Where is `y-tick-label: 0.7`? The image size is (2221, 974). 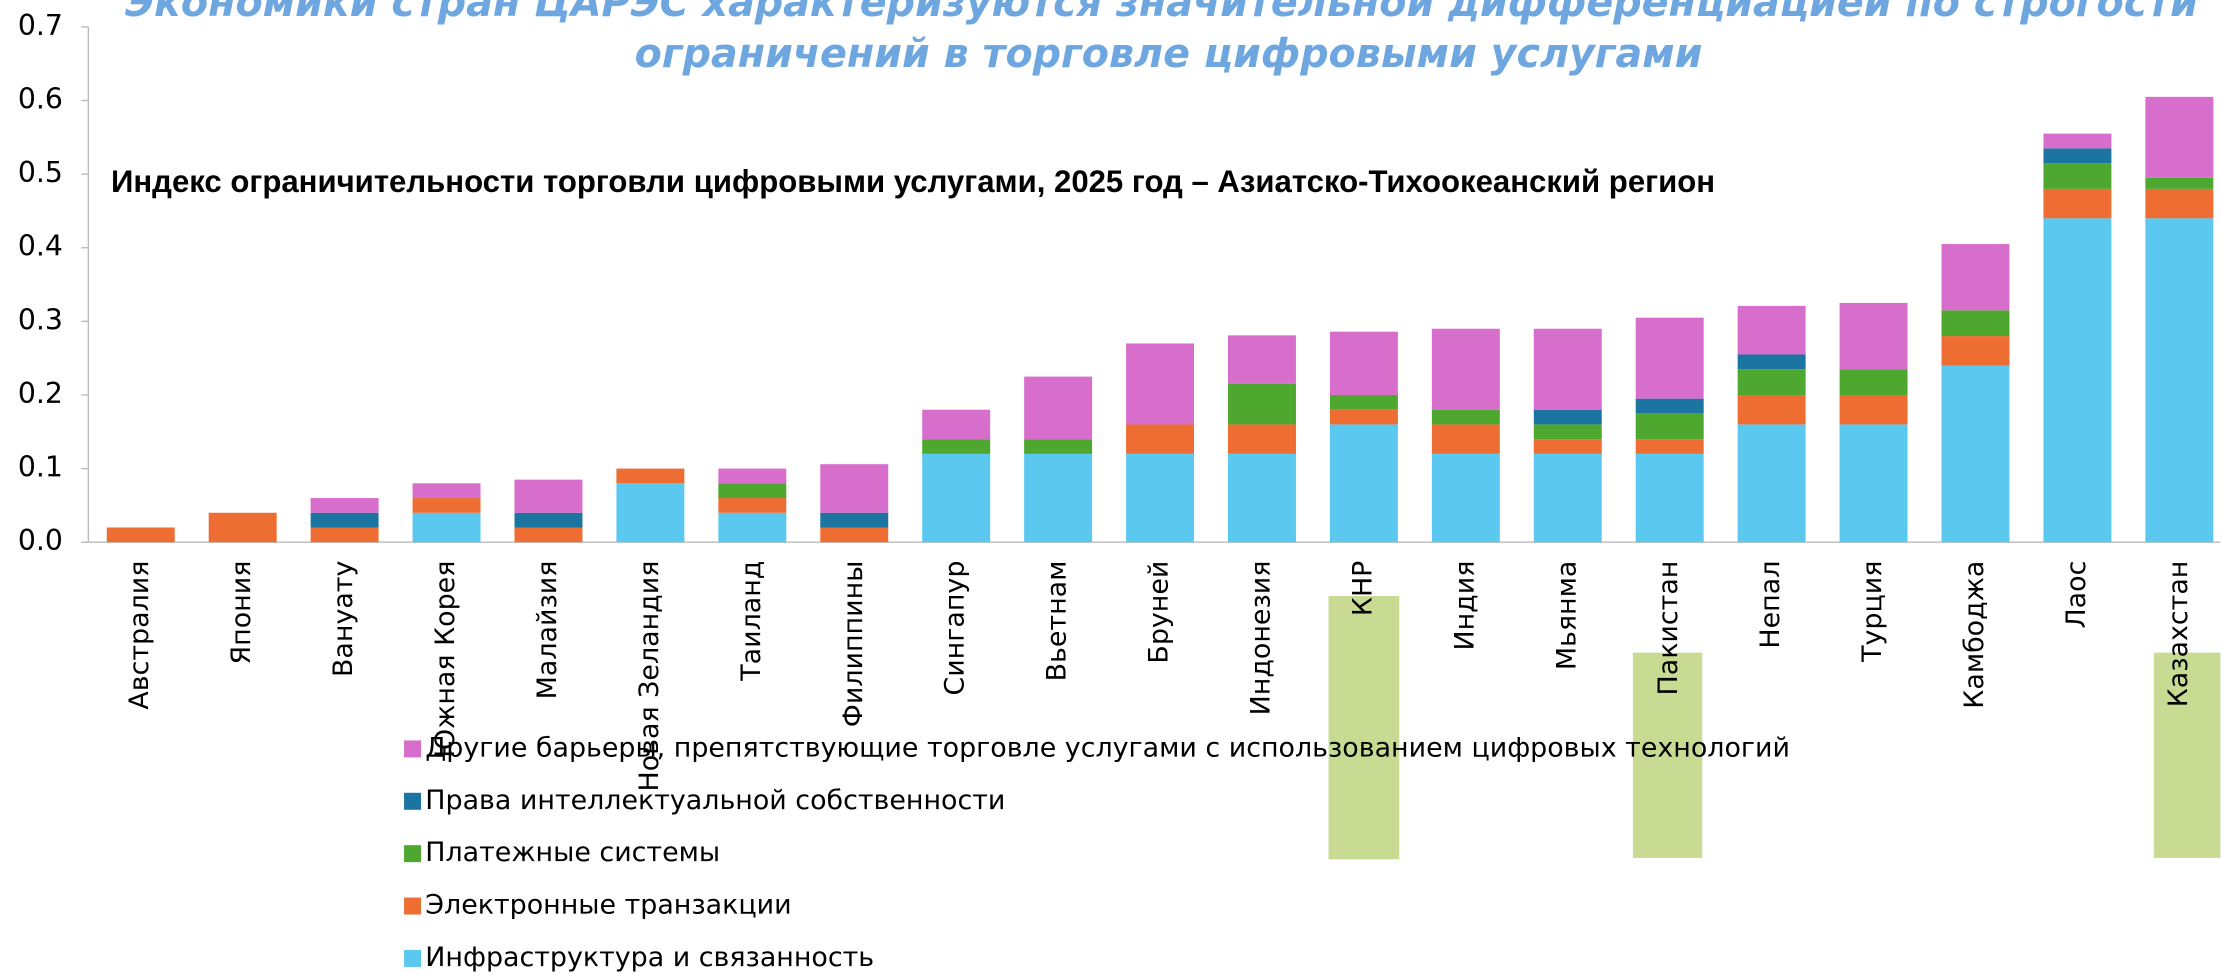 y-tick-label: 0.7 is located at coordinates (40, 25).